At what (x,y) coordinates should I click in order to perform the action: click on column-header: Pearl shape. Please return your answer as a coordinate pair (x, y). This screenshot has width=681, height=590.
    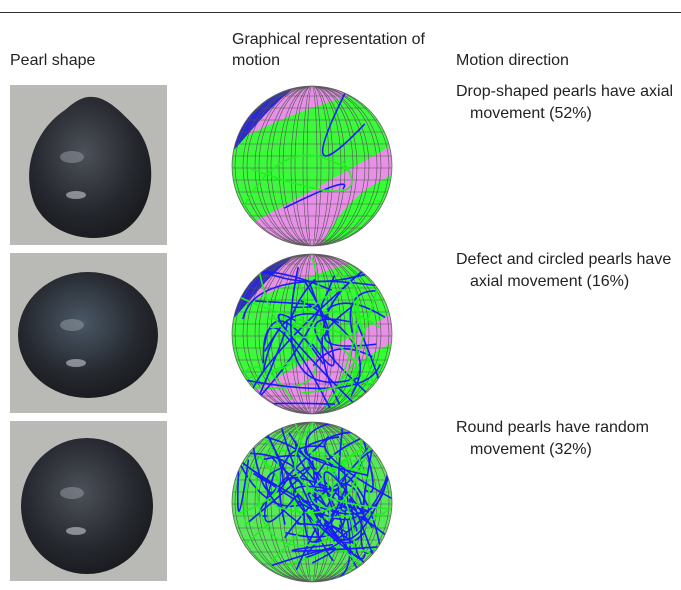
    Looking at the image, I should click on (53, 60).